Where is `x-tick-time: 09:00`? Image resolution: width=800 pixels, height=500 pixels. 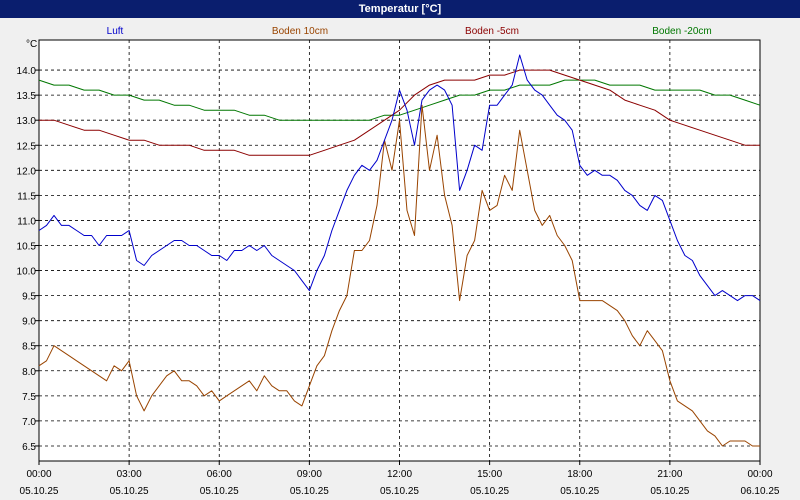
x-tick-time: 09:00 is located at coordinates (309, 474).